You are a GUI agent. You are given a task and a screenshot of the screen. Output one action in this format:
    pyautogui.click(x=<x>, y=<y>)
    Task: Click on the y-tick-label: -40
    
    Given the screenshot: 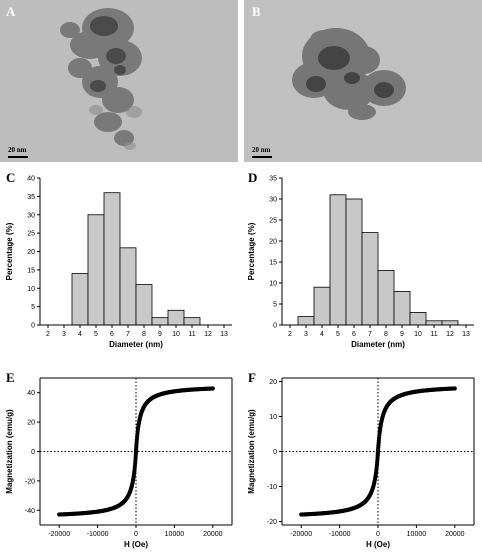 What is the action you would take?
    pyautogui.click(x=30, y=511)
    